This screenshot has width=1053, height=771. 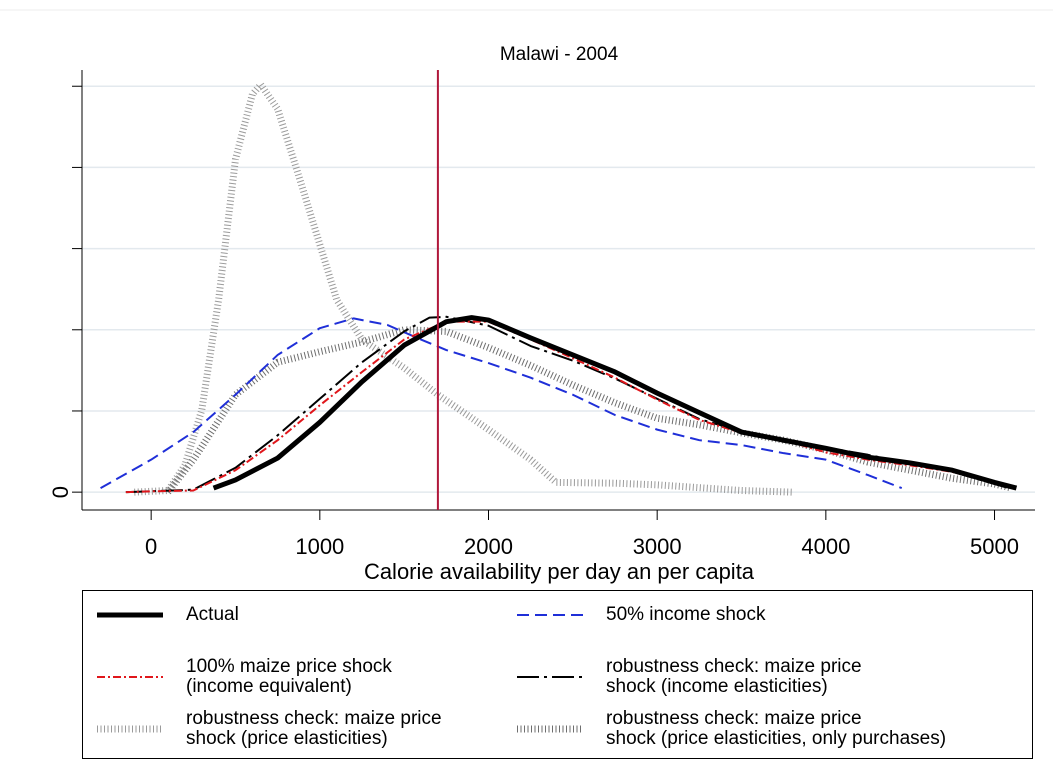 What do you see at coordinates (151, 546) in the screenshot?
I see `x-tick-label: 0` at bounding box center [151, 546].